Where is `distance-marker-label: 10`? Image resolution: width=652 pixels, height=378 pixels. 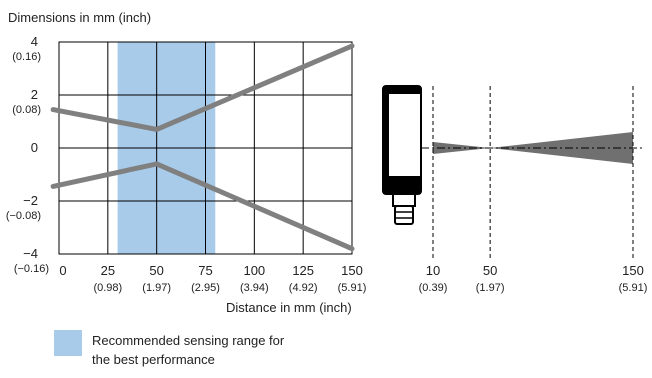 distance-marker-label: 10 is located at coordinates (433, 270).